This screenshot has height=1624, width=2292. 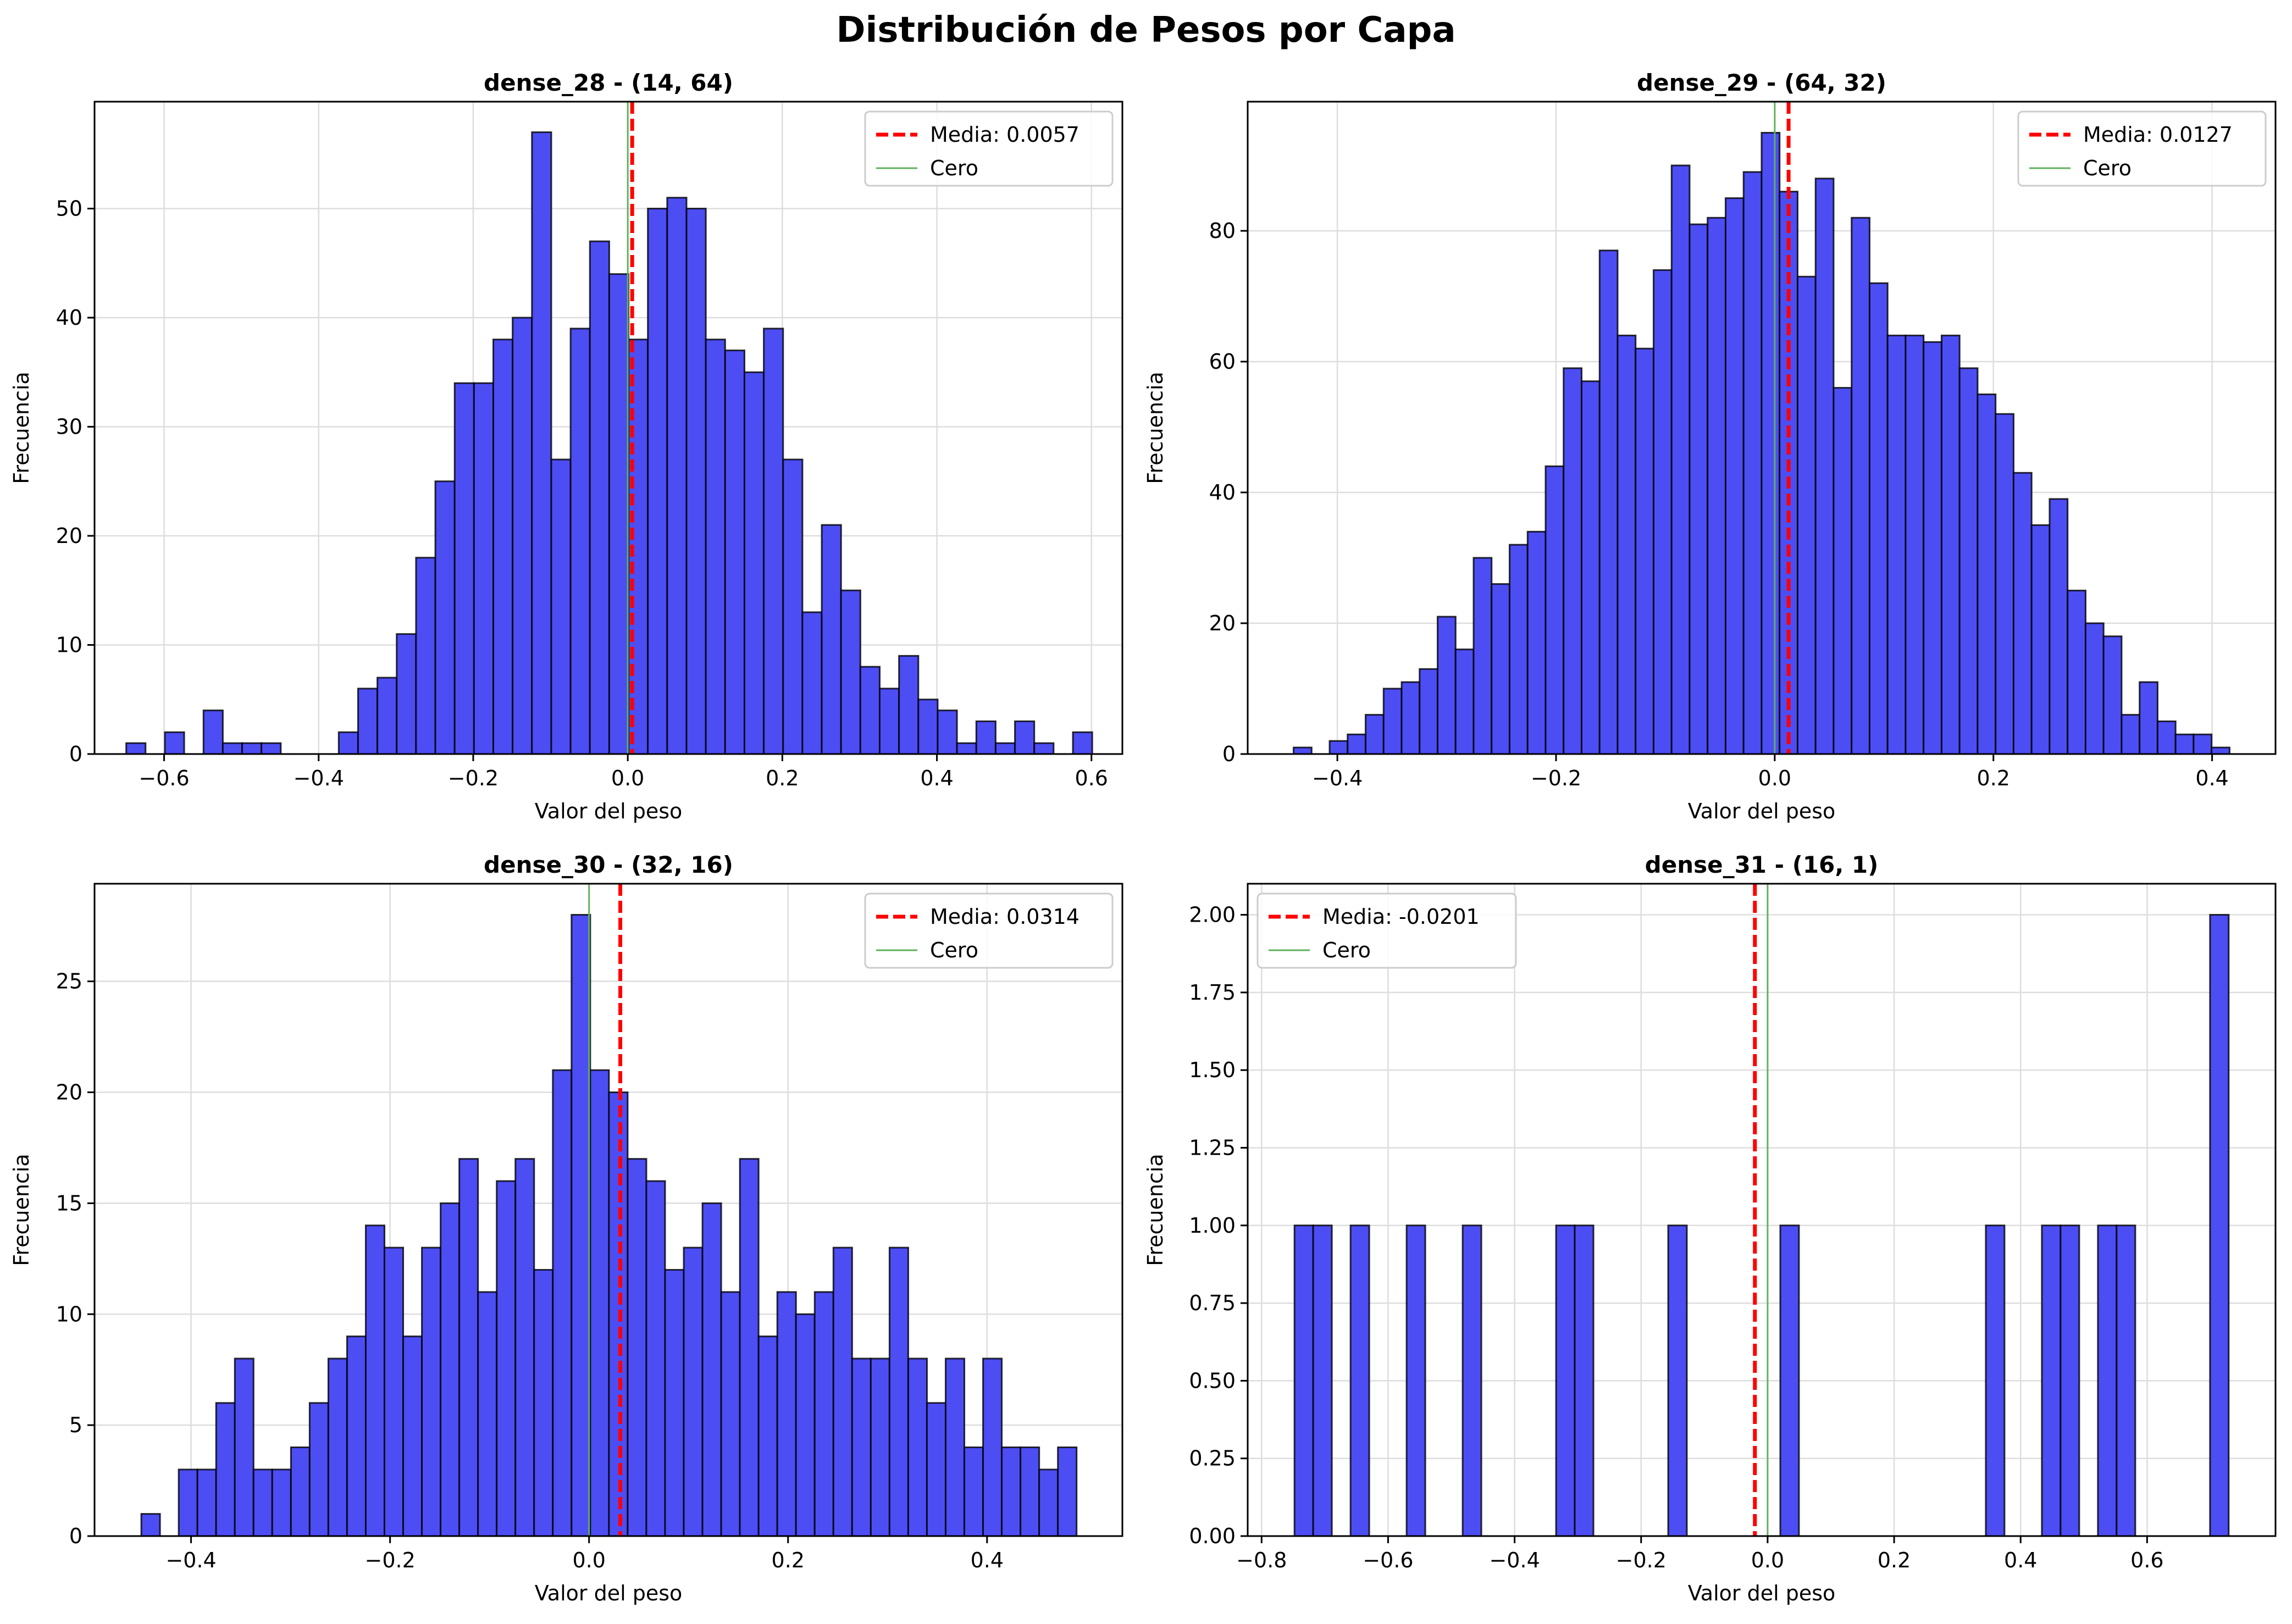 What do you see at coordinates (69, 645) in the screenshot?
I see `y-tick-label: 10` at bounding box center [69, 645].